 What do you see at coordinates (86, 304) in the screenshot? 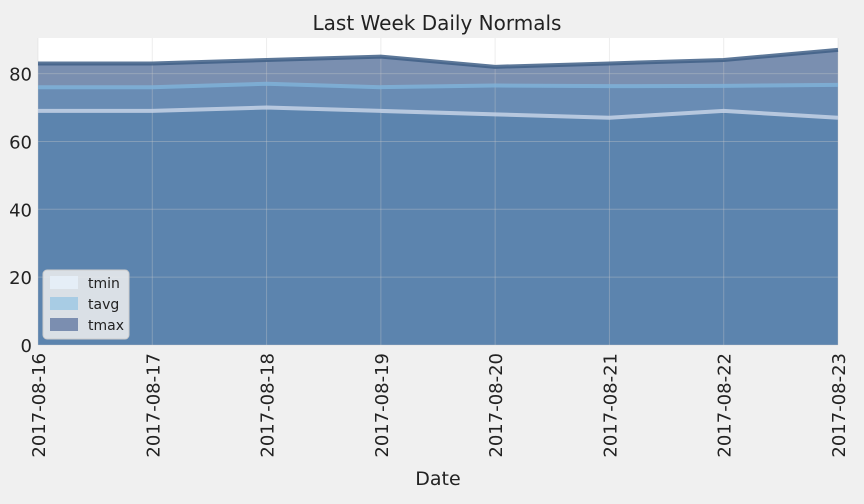
I see `legend: tmin tavg tmax` at bounding box center [86, 304].